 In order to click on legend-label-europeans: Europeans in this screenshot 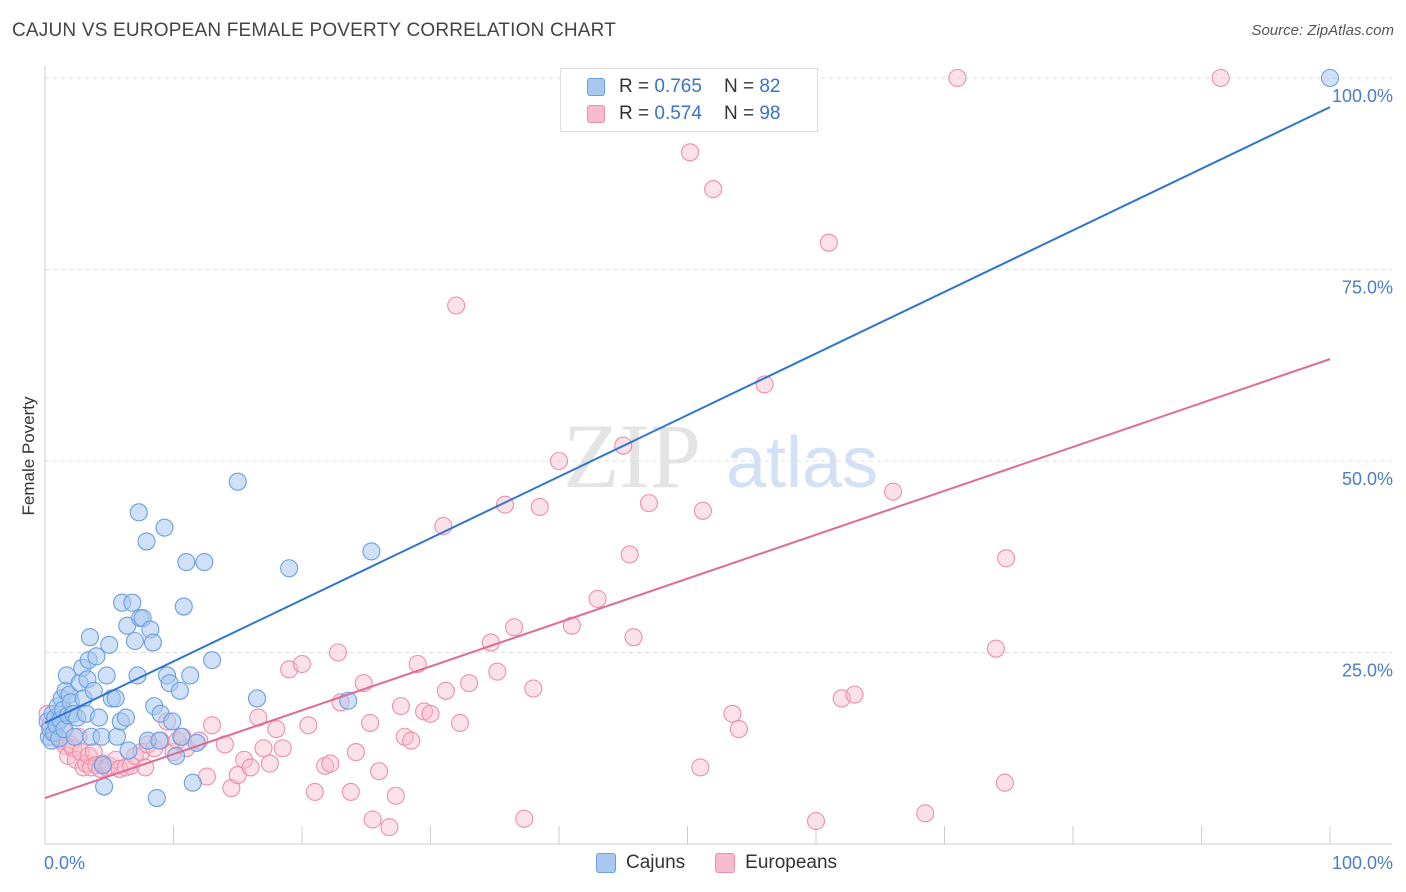, I will do `click(791, 862)`.